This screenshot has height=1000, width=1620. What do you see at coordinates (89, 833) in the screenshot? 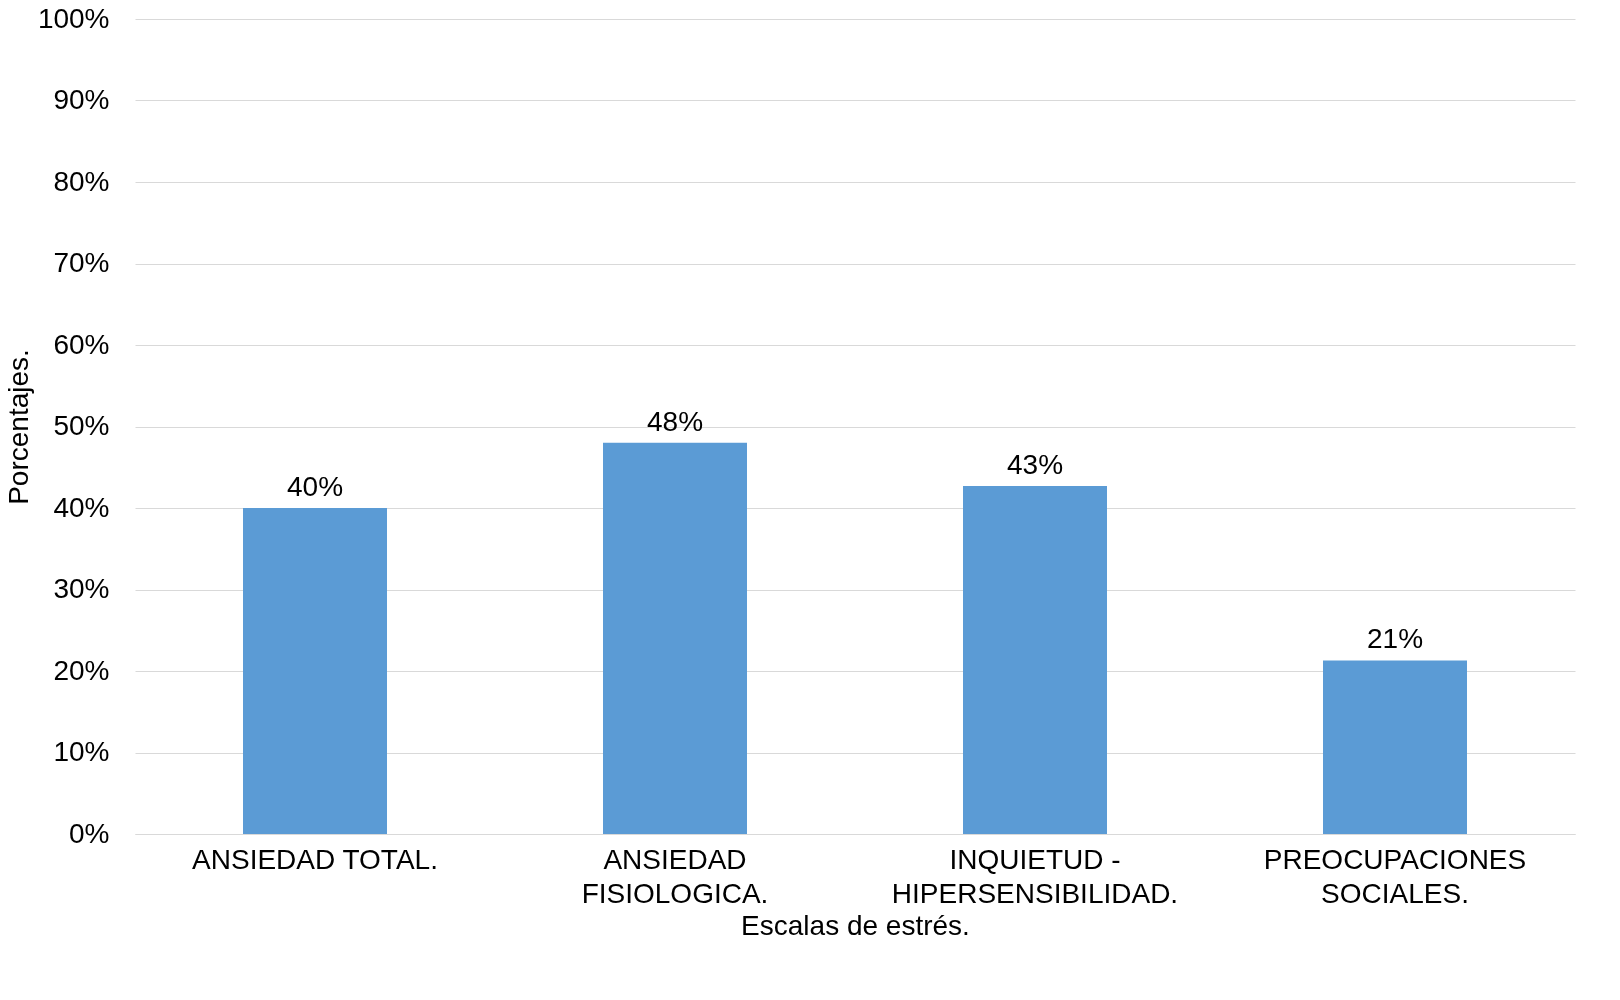
I see `y-tick-label: 0%` at bounding box center [89, 833].